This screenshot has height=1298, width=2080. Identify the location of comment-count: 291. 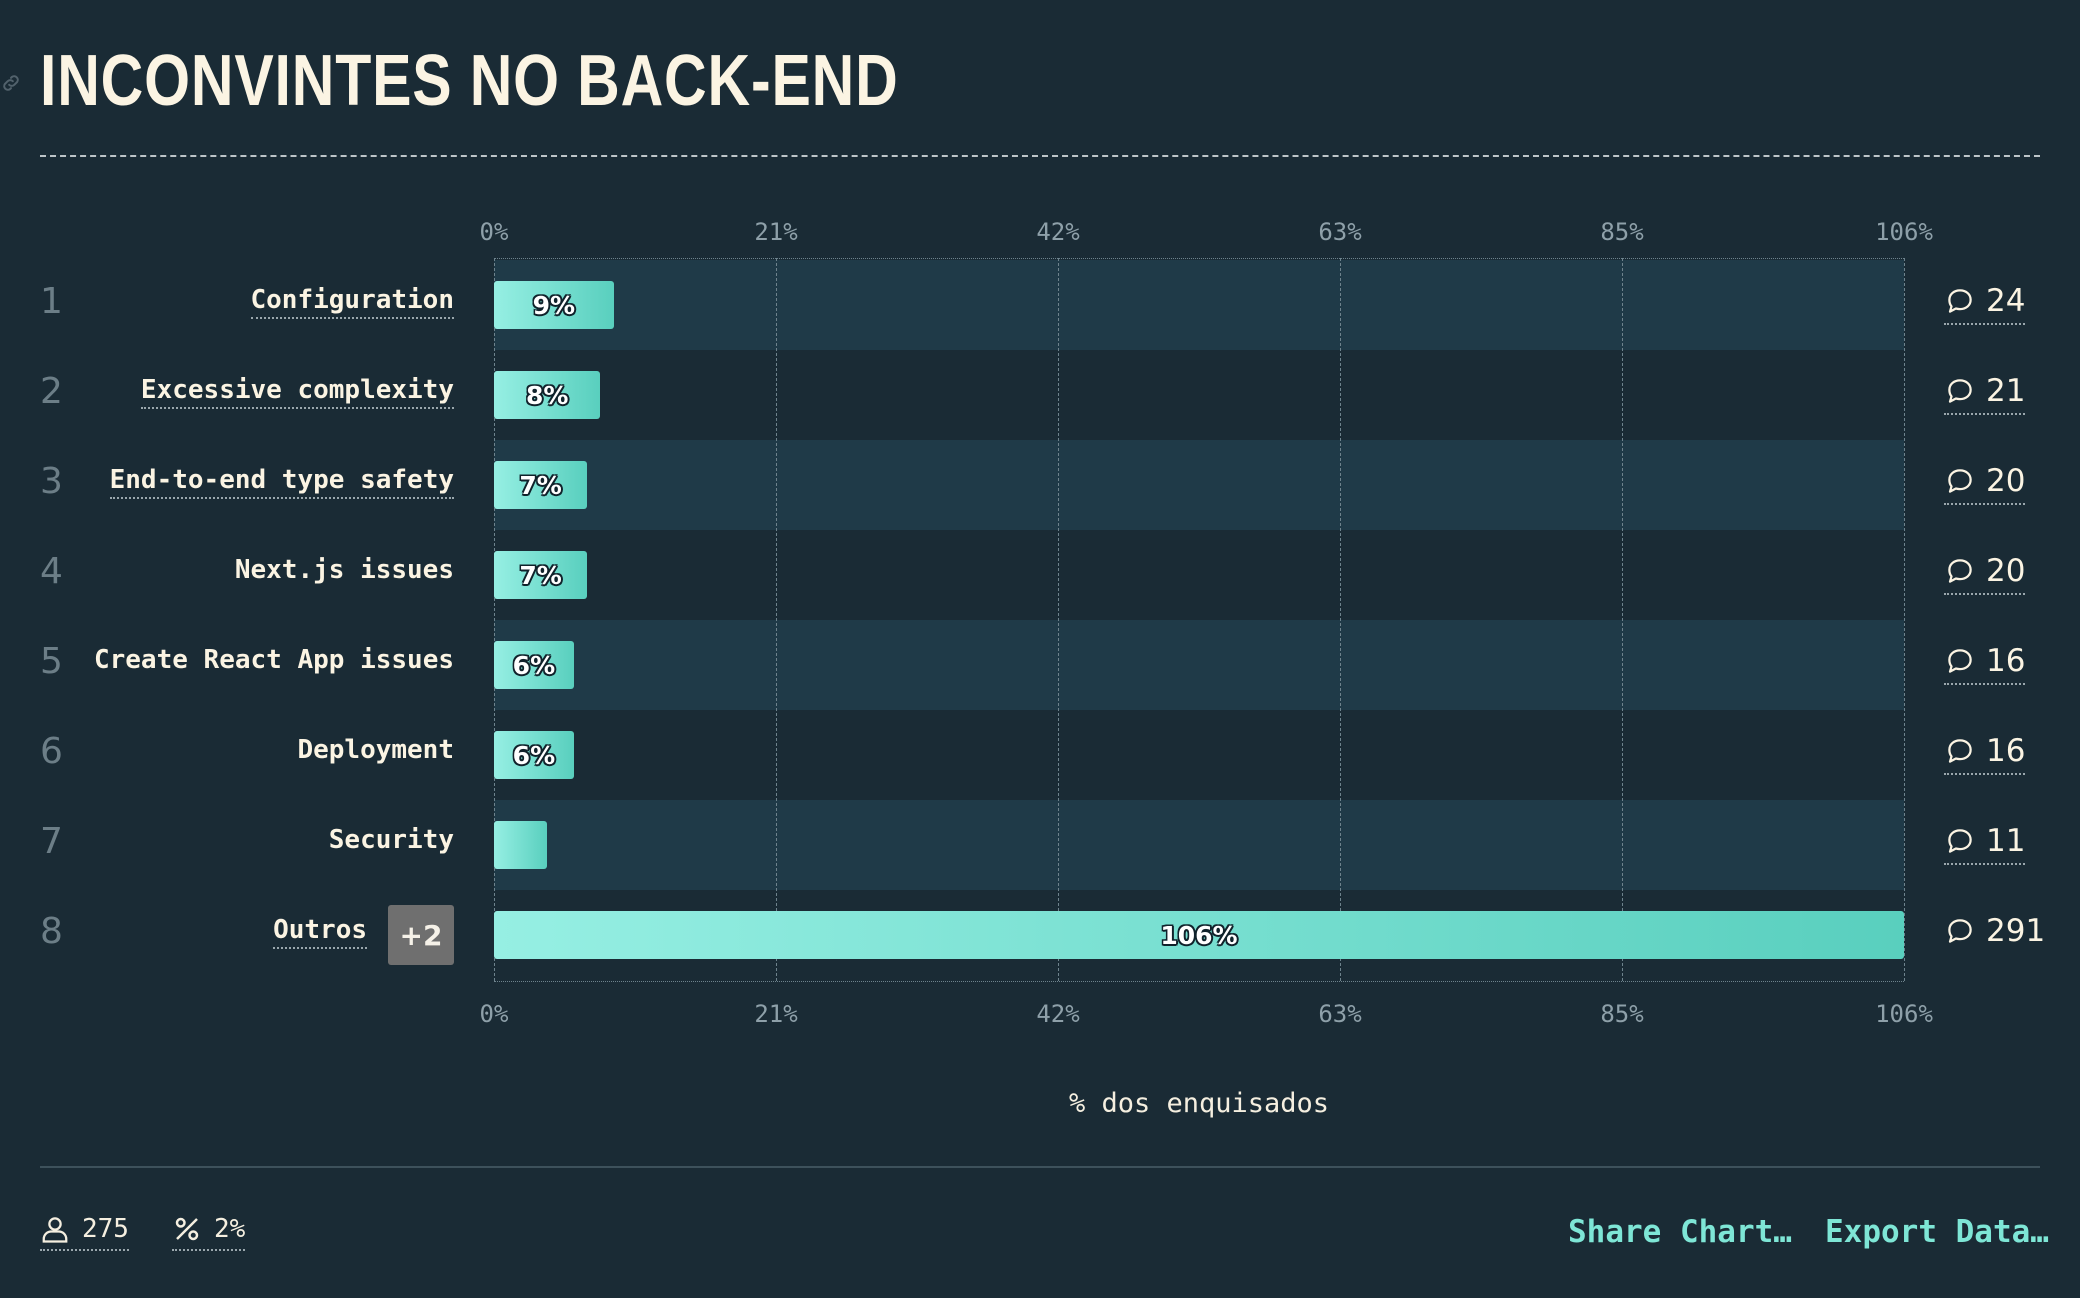
(2016, 931).